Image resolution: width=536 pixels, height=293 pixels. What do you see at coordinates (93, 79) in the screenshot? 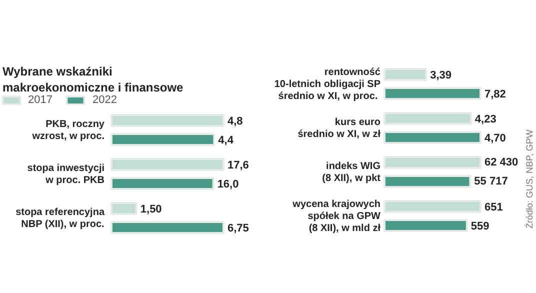
I see `chart-title: Wybrane wskaźniki makroekonomiczne i finansowe` at bounding box center [93, 79].